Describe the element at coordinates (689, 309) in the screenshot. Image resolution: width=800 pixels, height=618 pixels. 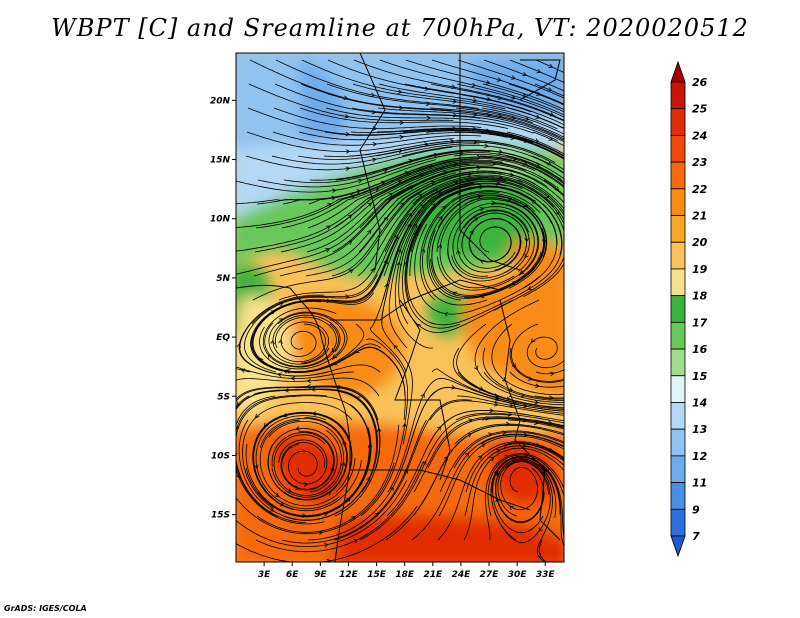
I see `colorbar: 26 25 24 23 22 21 20 19 18 17 16 15 14 13 12 11 9 7` at that location.